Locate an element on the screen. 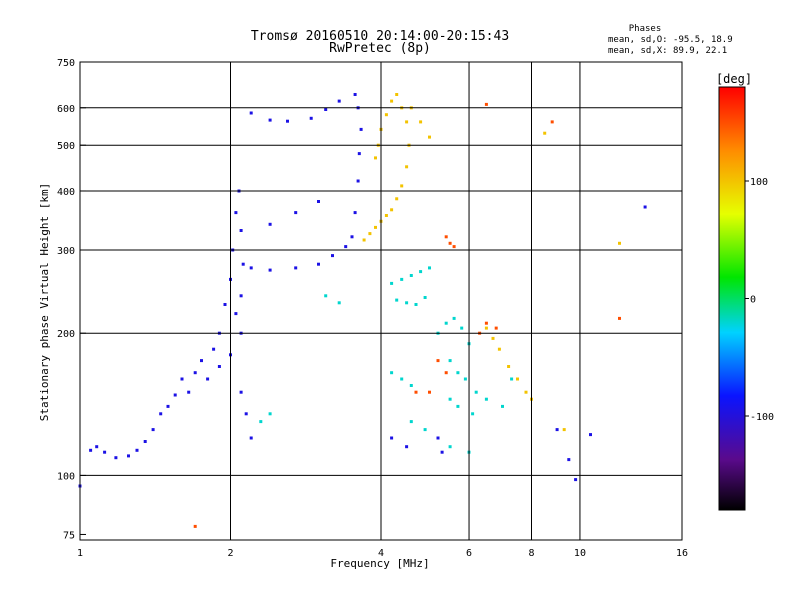 This screenshot has height=600, width=800. colorbar-tick-label: -100 is located at coordinates (762, 417).